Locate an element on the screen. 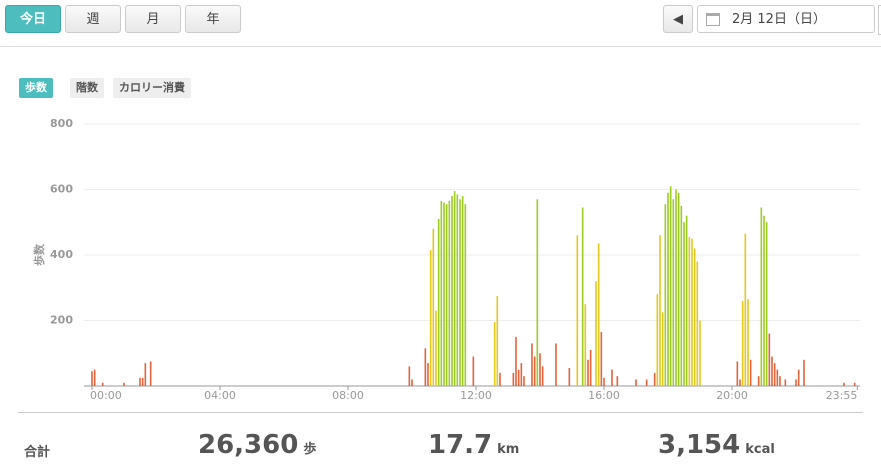 The width and height of the screenshot is (881, 467). chart-tab: カロリー消費 is located at coordinates (152, 88).